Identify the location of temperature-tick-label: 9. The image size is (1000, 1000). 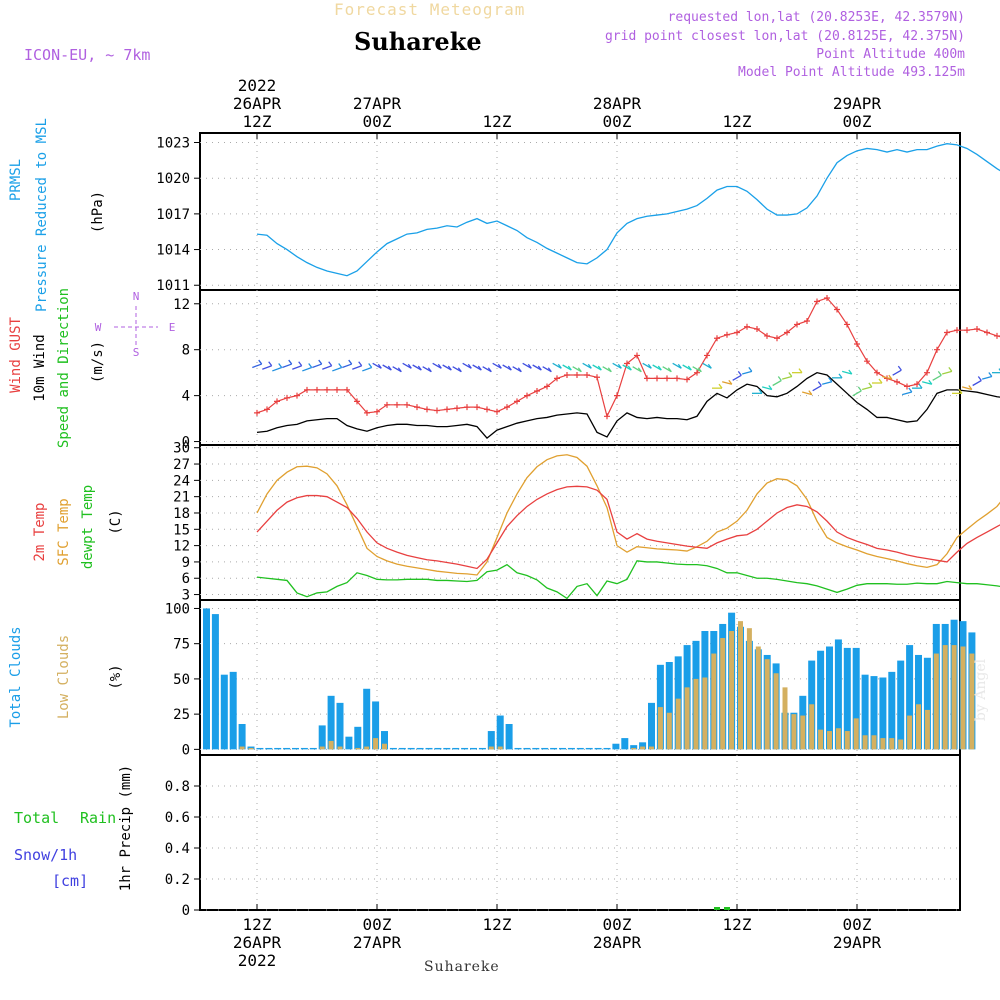
(186, 563).